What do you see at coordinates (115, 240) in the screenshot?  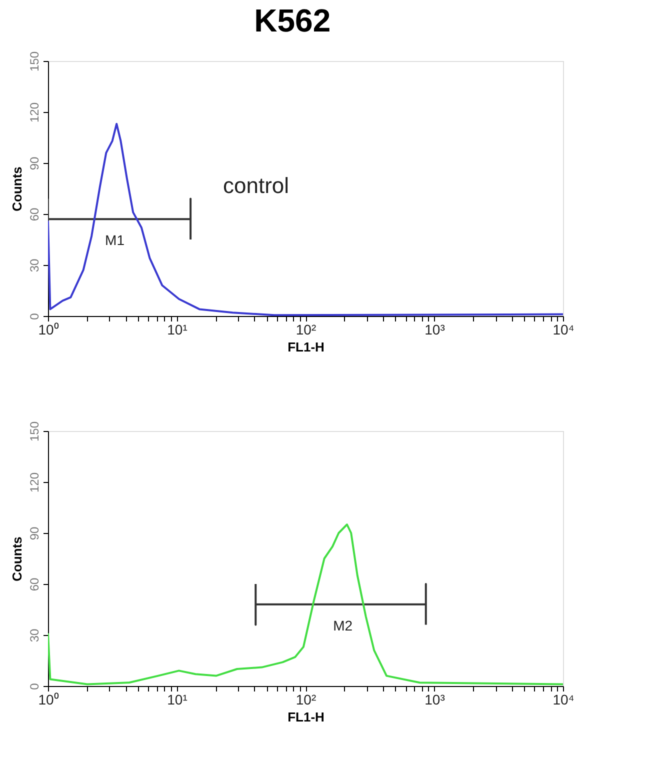 I see `annotation: M1` at bounding box center [115, 240].